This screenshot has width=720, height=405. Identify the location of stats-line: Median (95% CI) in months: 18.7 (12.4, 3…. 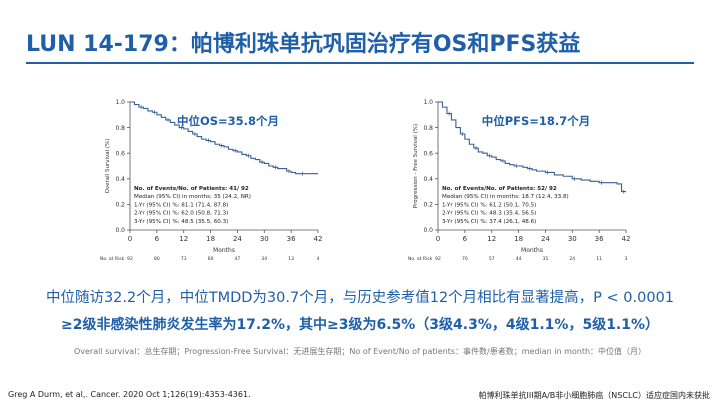
(505, 197).